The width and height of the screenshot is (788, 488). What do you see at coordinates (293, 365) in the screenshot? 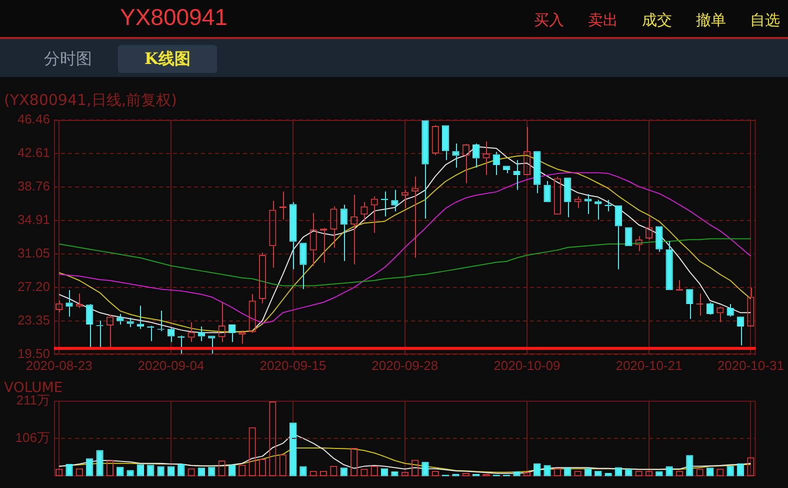
I see `x-tick-label: 2020-09-15` at bounding box center [293, 365].